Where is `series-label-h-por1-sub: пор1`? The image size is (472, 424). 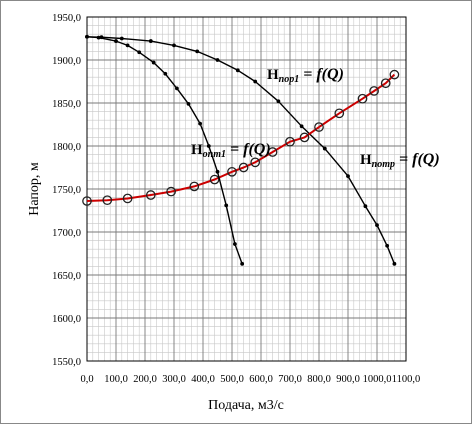 series-label-h-por1-sub: пор1 is located at coordinates (289, 79).